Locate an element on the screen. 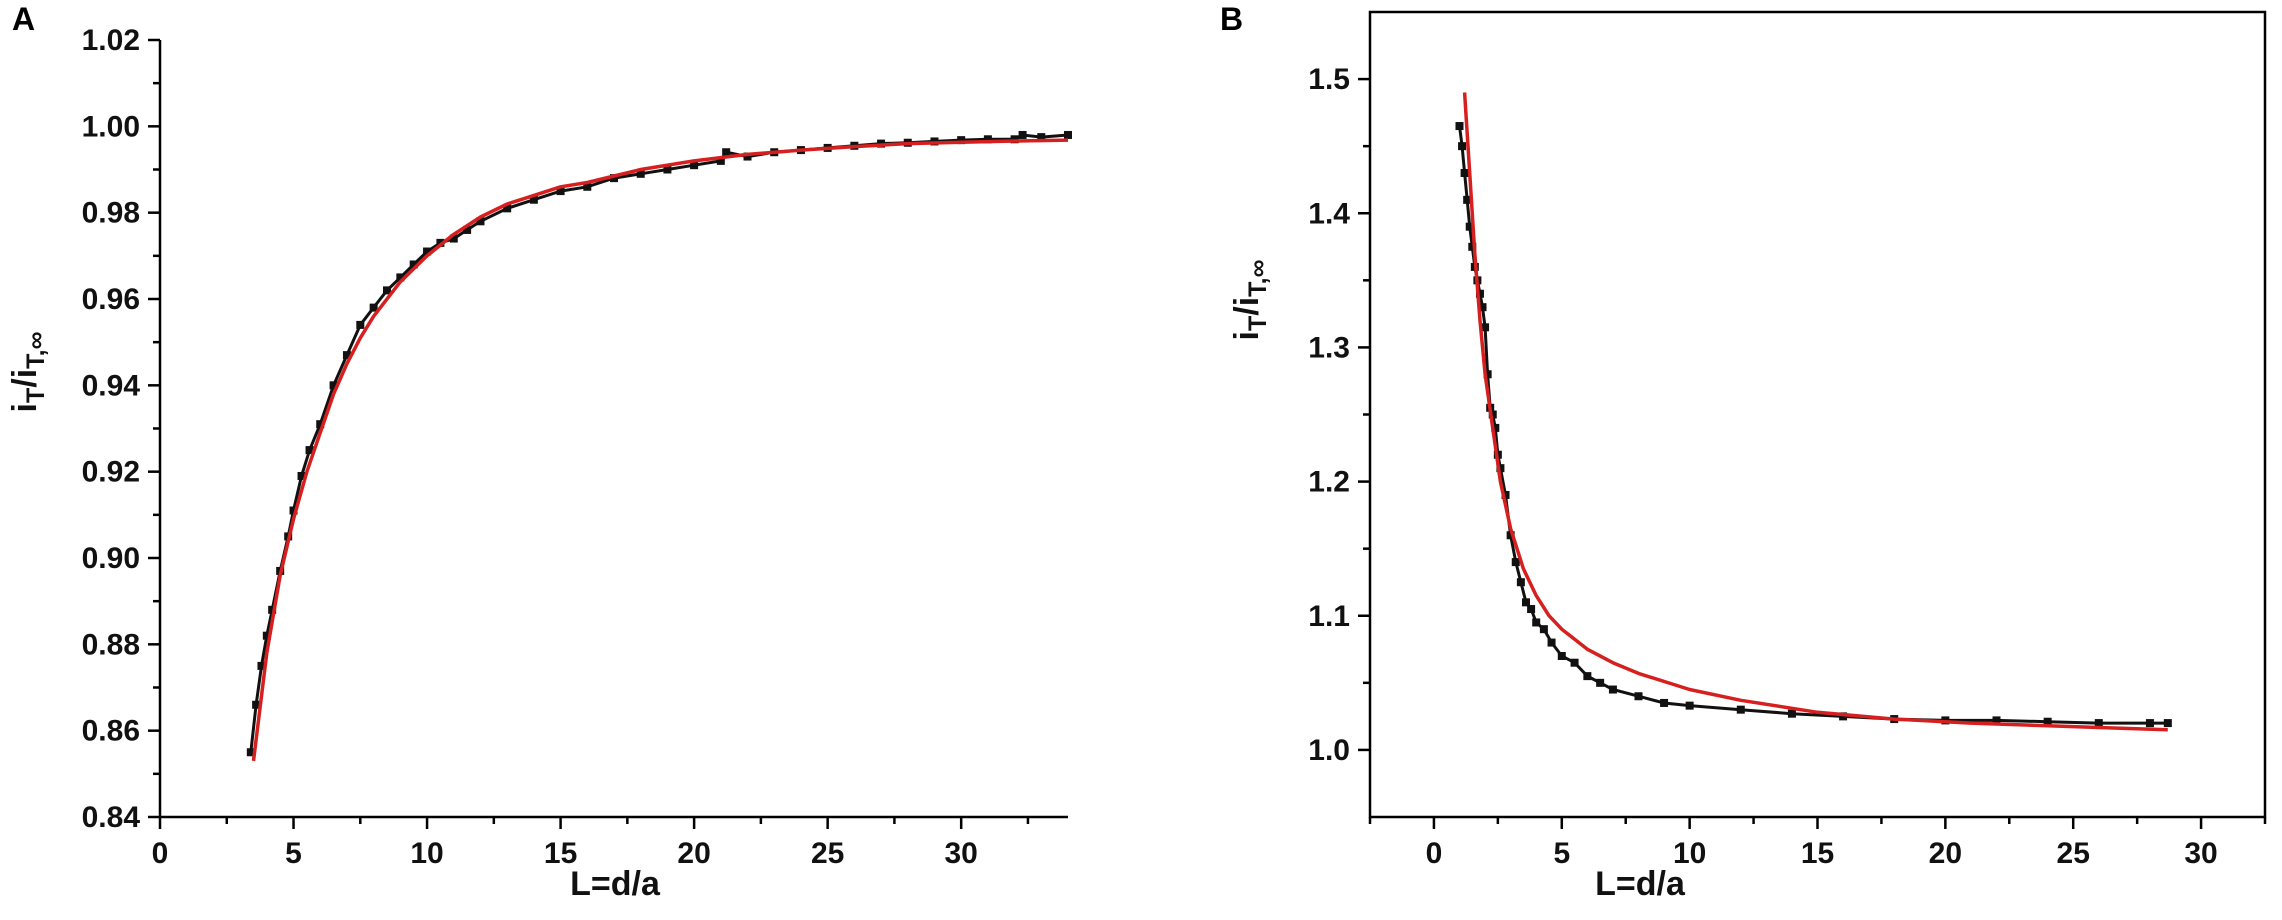 This screenshot has width=2282, height=920. x-tick-label-b: 30 is located at coordinates (2200, 853).